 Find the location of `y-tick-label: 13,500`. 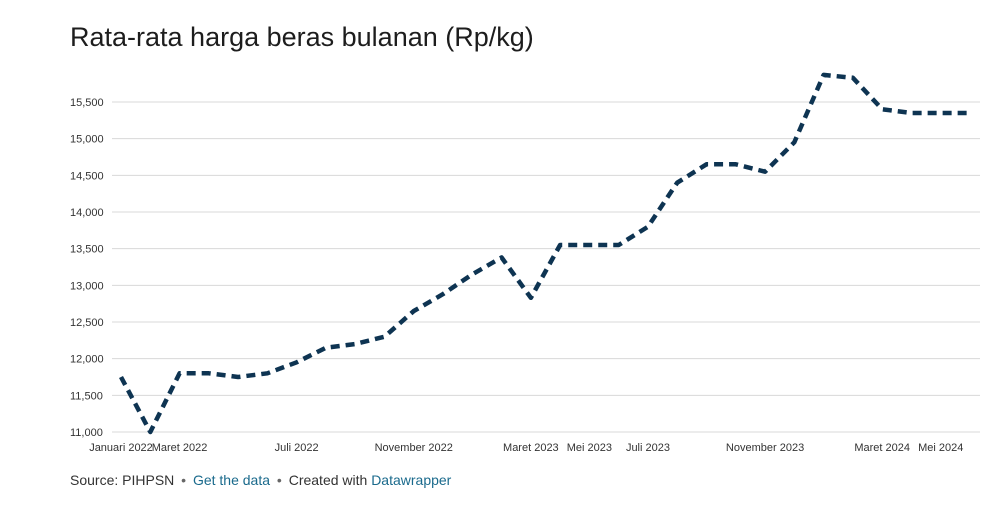

y-tick-label: 13,500 is located at coordinates (87, 250).